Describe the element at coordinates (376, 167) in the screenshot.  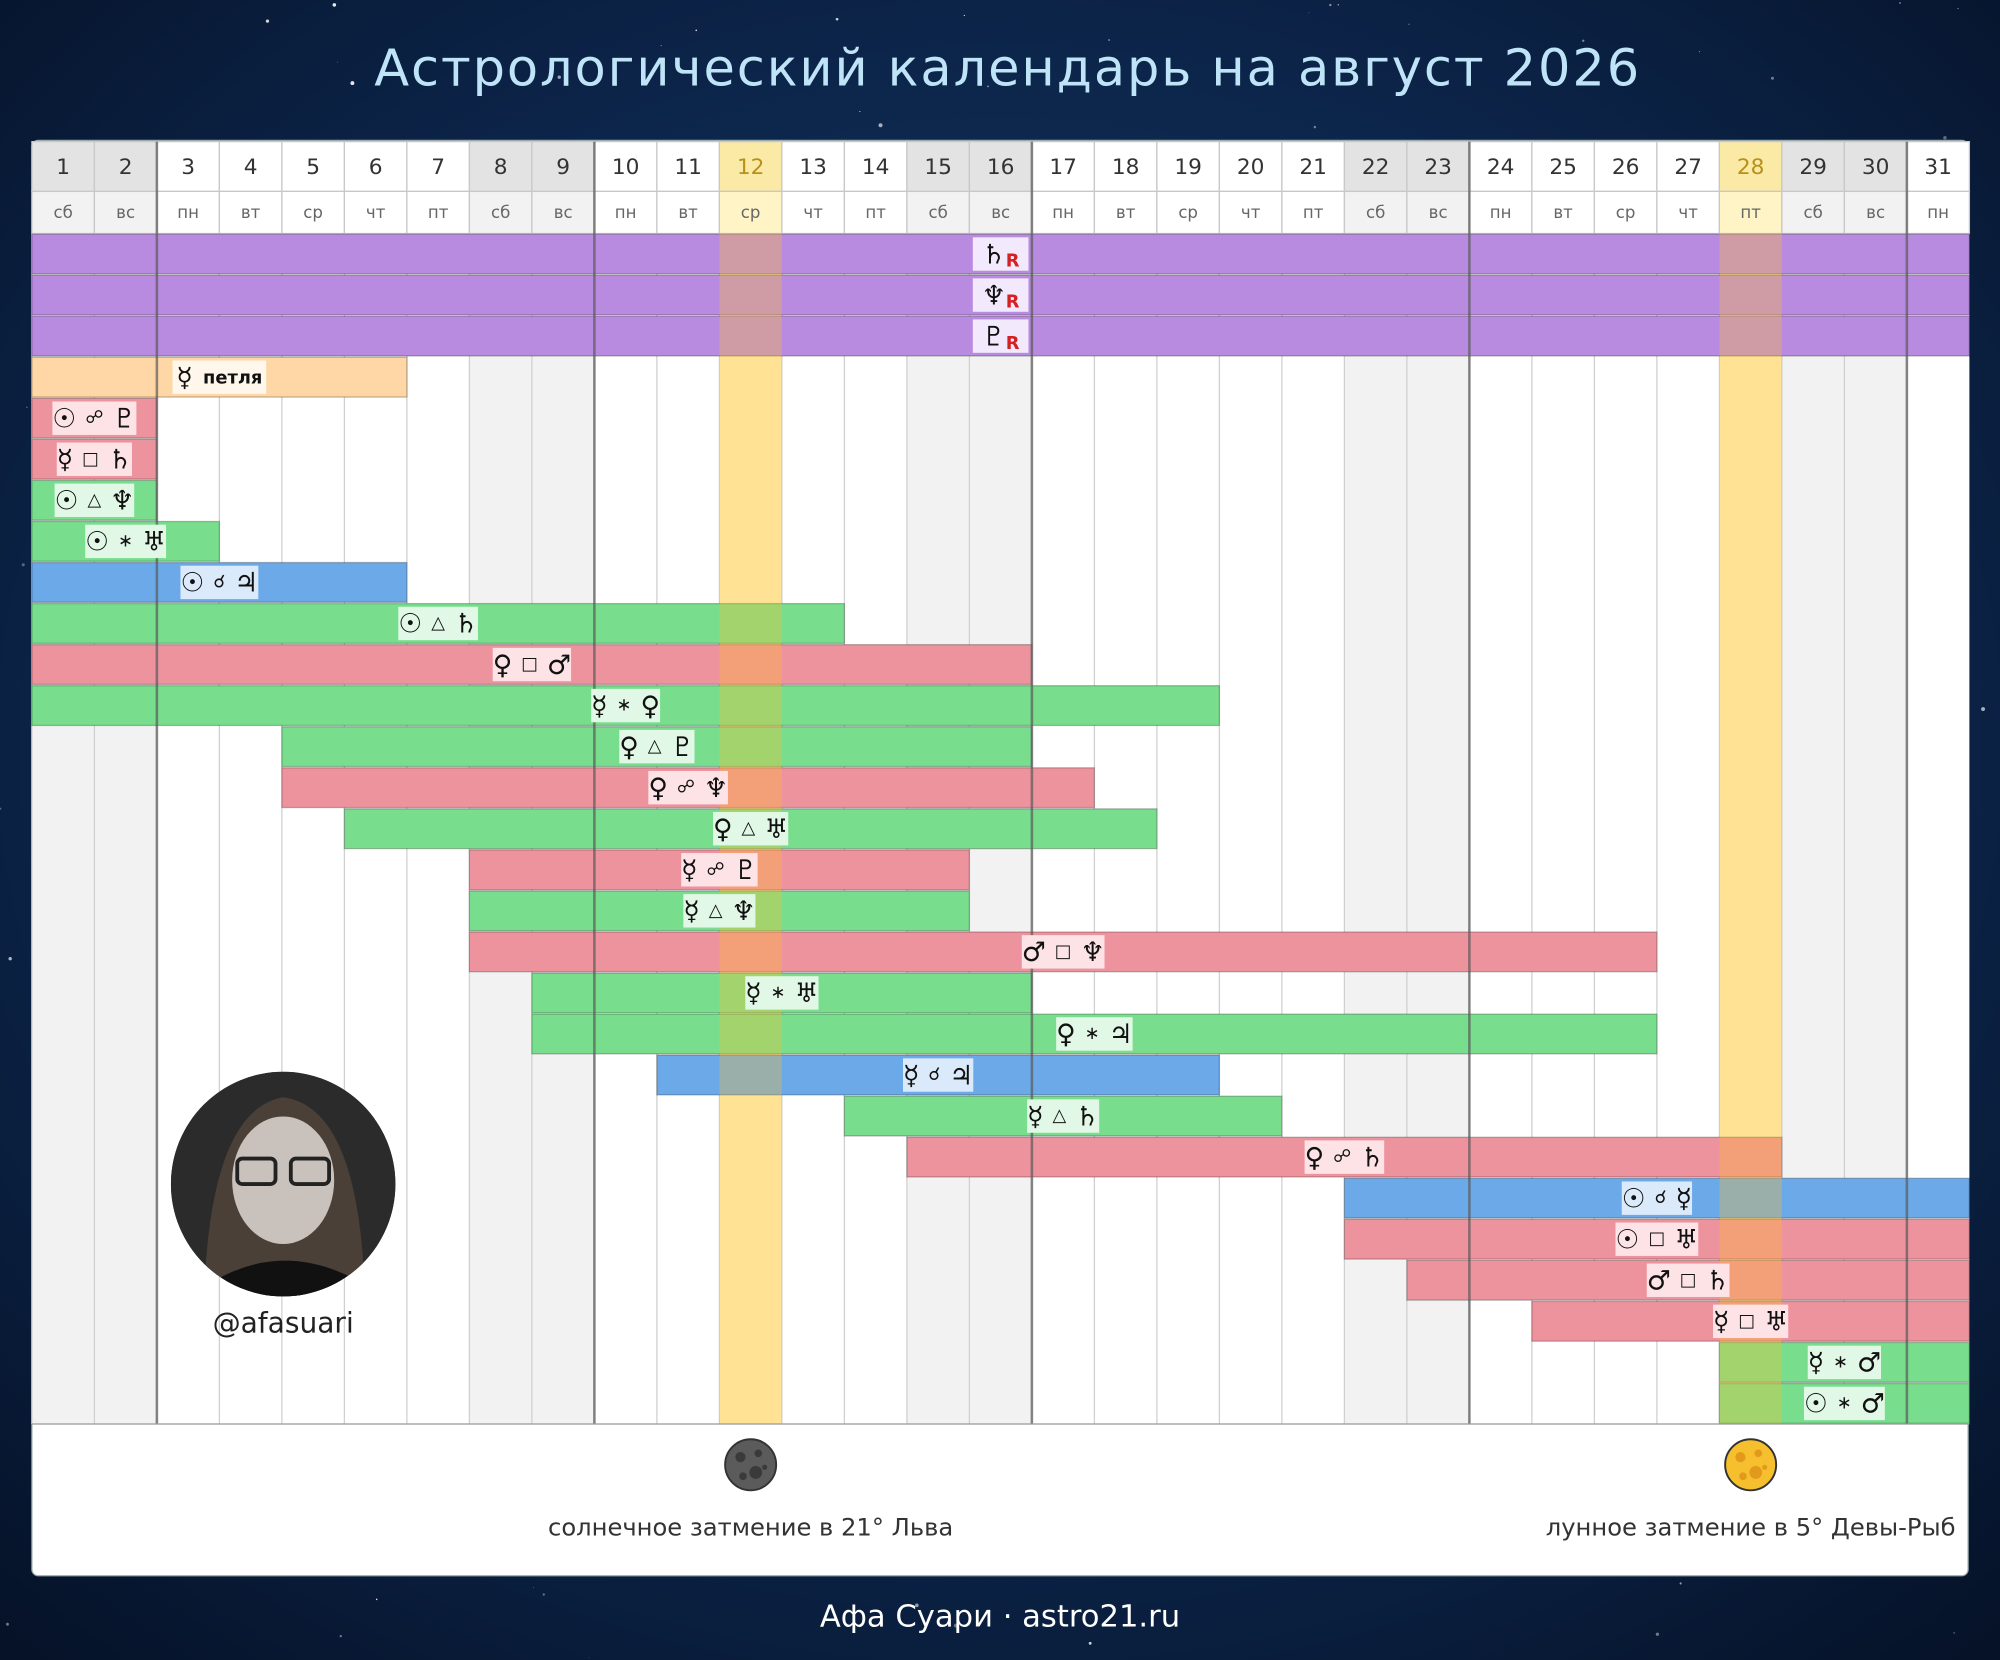
I see `day-number: 6` at that location.